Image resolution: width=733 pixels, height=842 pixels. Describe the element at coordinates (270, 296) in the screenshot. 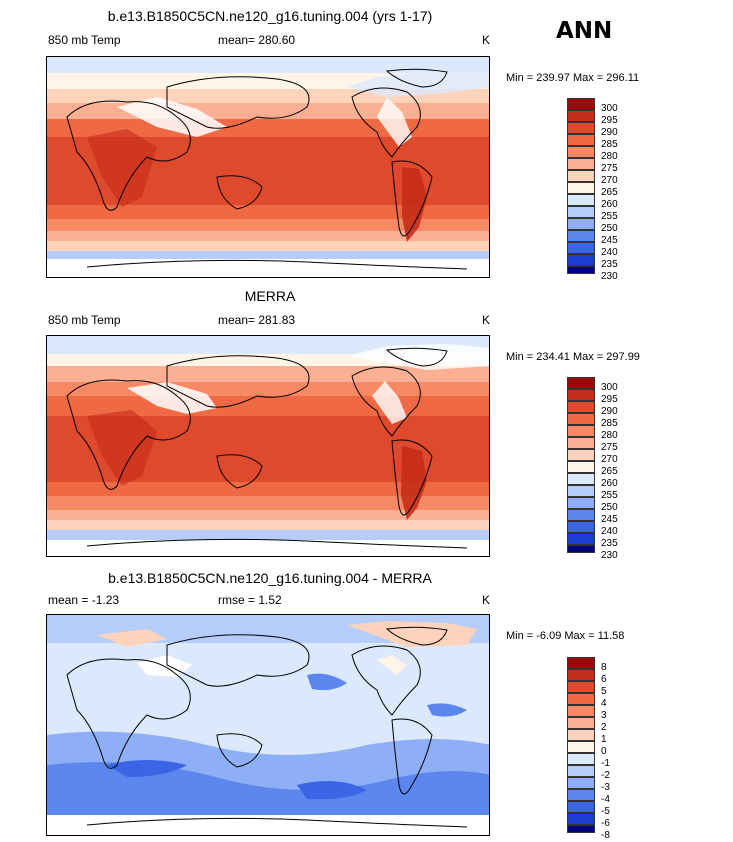

I see `panel-obs-title: MERRA` at that location.